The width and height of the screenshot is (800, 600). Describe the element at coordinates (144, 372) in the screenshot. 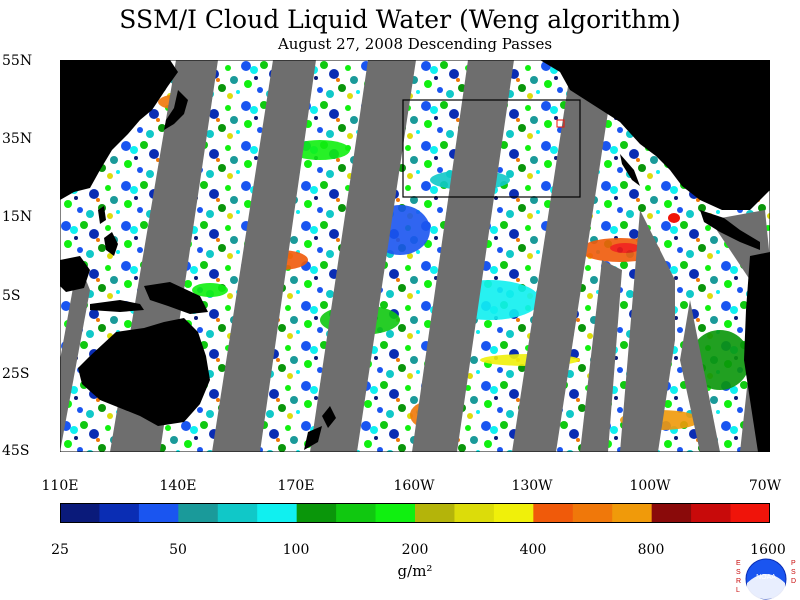

I see `australia` at that location.